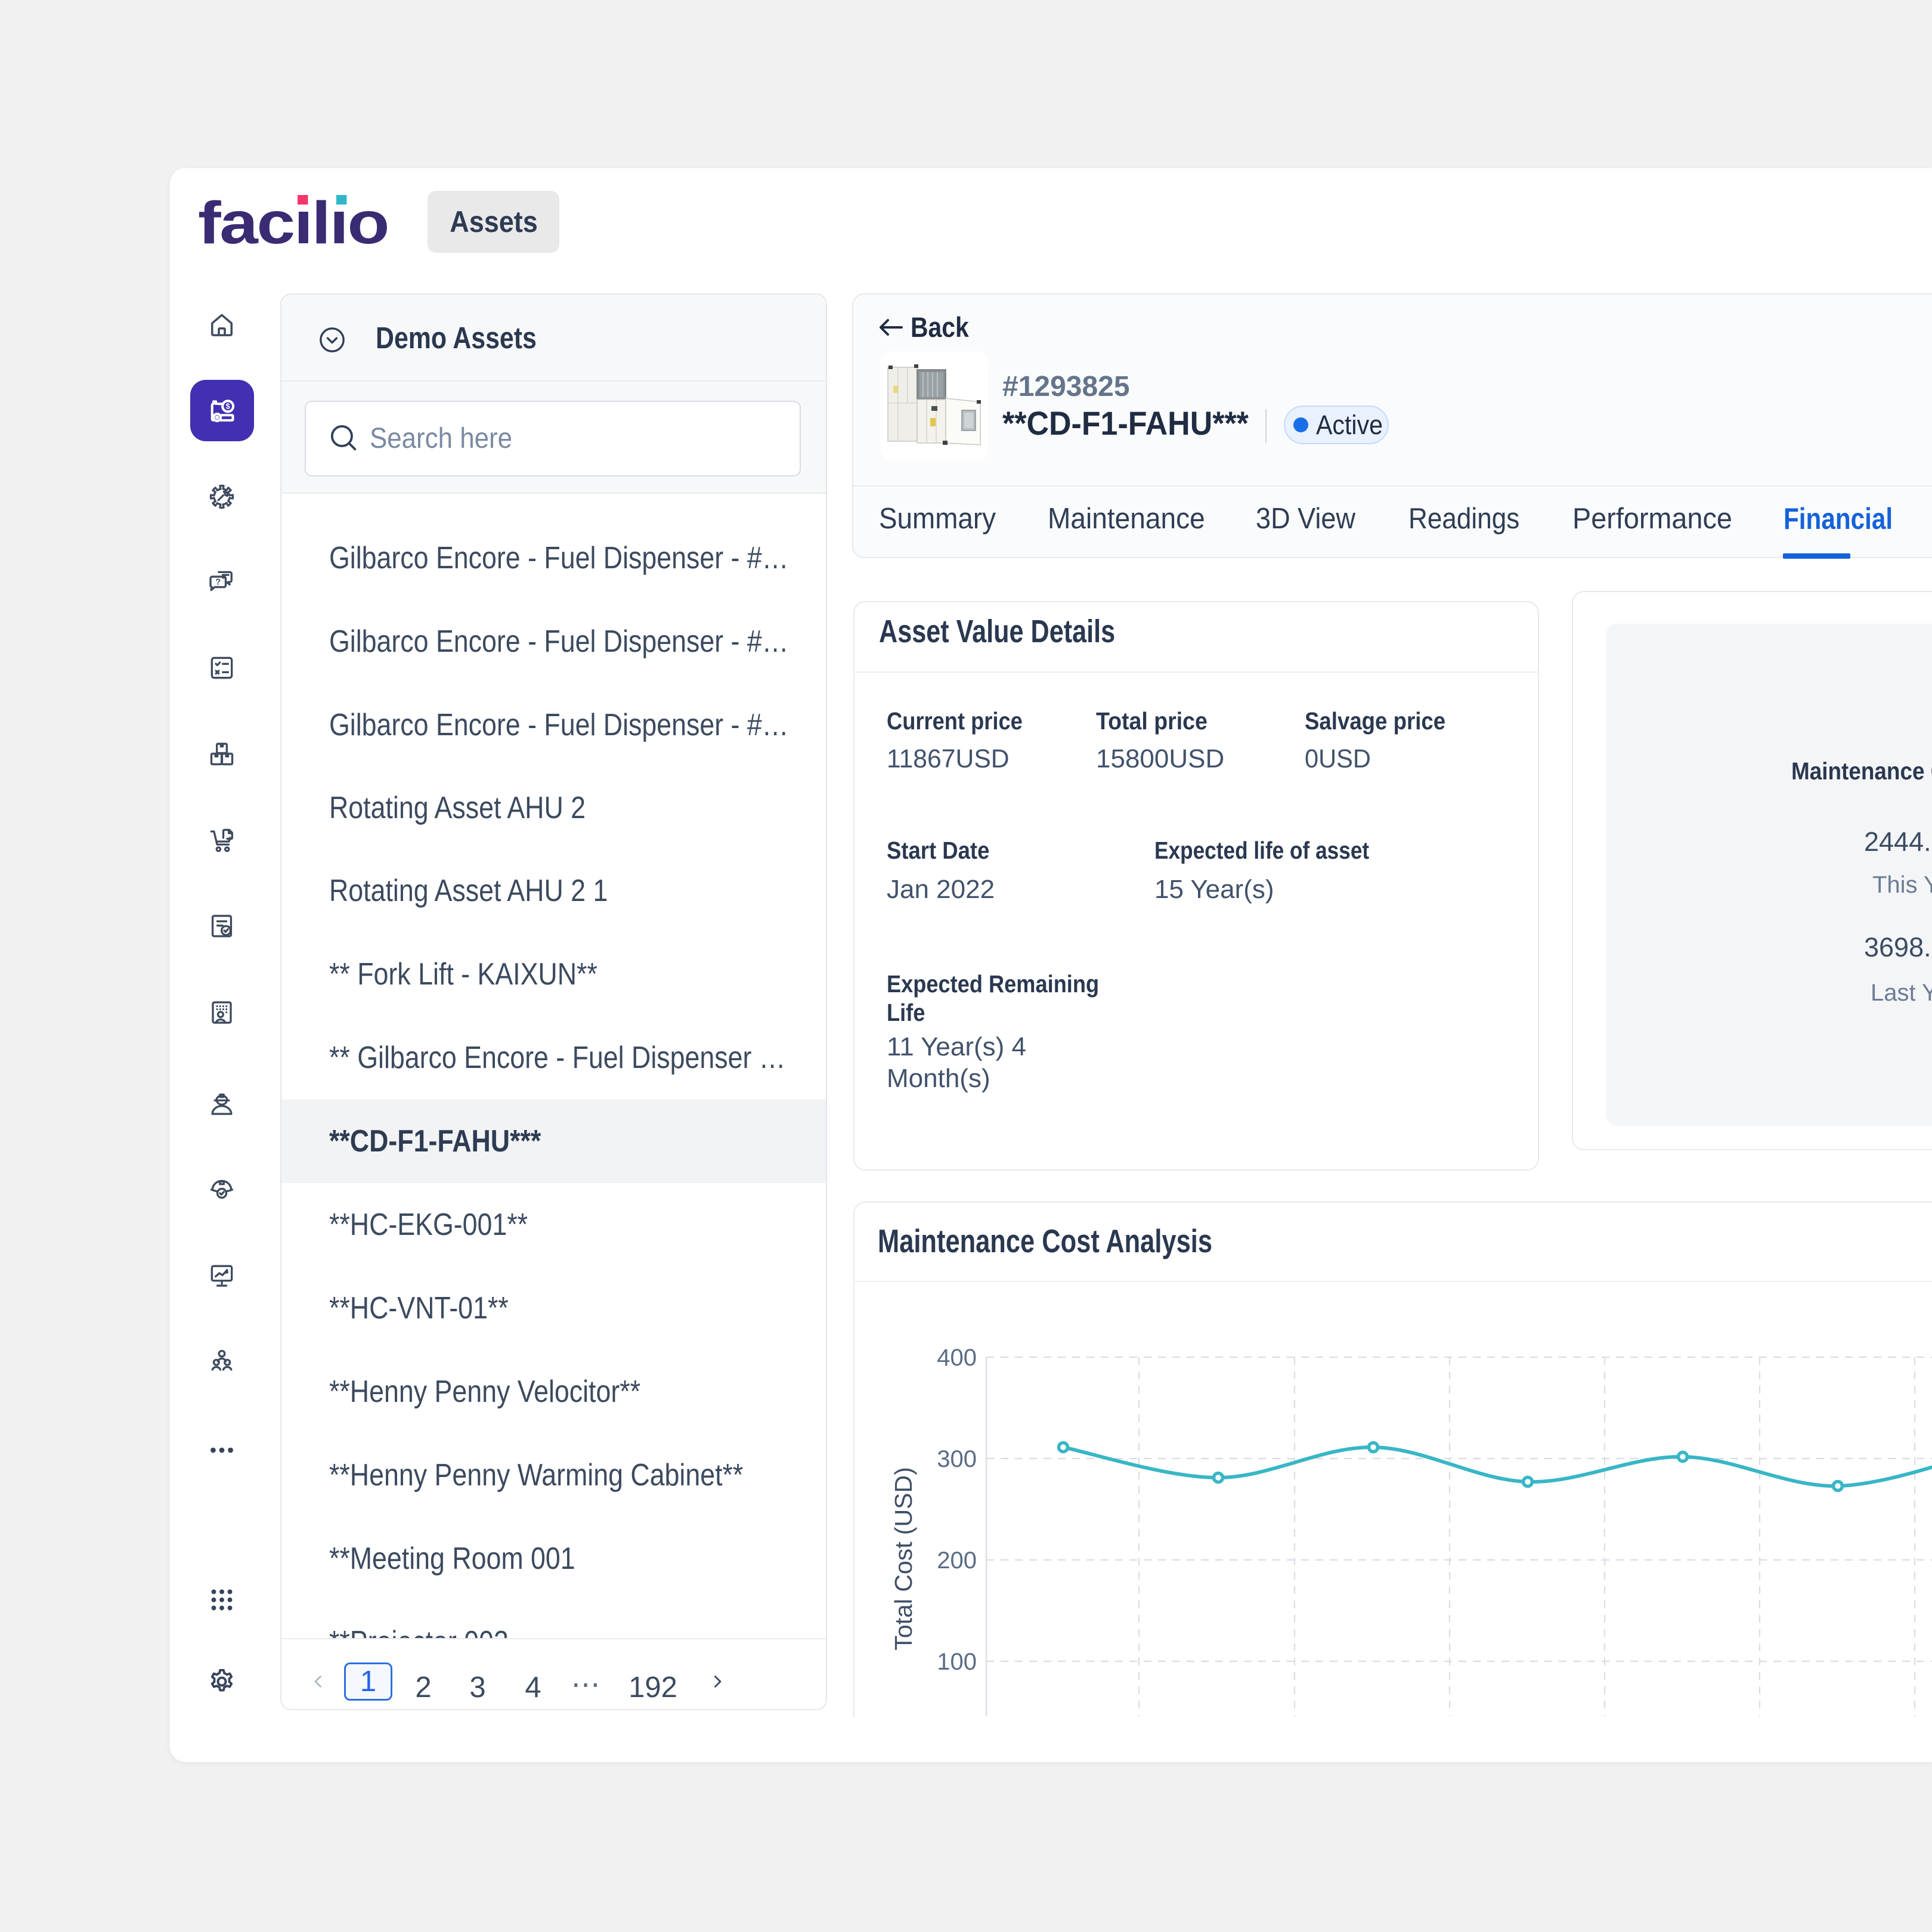 This screenshot has height=1932, width=1932. What do you see at coordinates (957, 1561) in the screenshot?
I see `svg-text: 200` at bounding box center [957, 1561].